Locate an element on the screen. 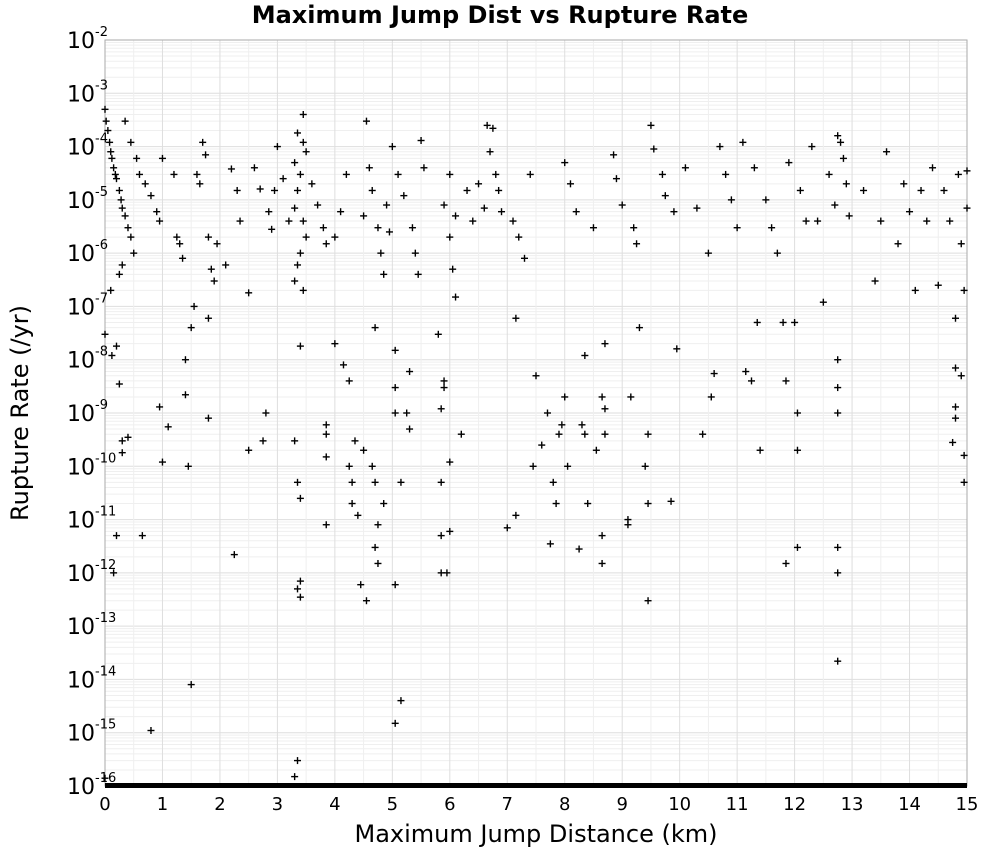 The height and width of the screenshot is (850, 1000). y-tick-label: 10⁻⁵ is located at coordinates (87, 199).